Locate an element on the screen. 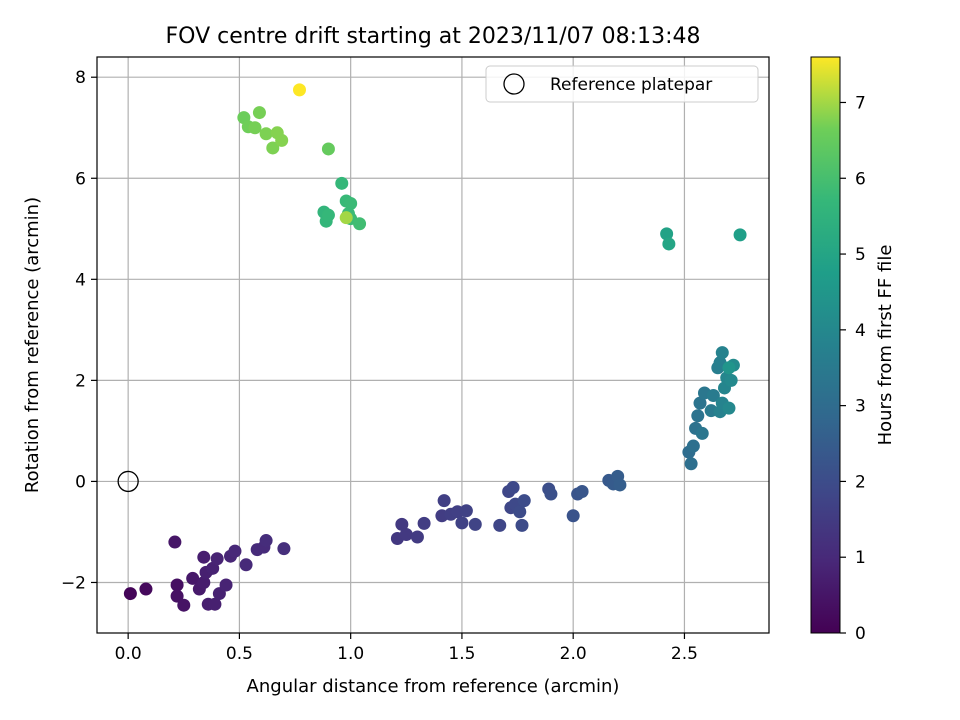 The height and width of the screenshot is (720, 960). reference-layer is located at coordinates (128, 481).